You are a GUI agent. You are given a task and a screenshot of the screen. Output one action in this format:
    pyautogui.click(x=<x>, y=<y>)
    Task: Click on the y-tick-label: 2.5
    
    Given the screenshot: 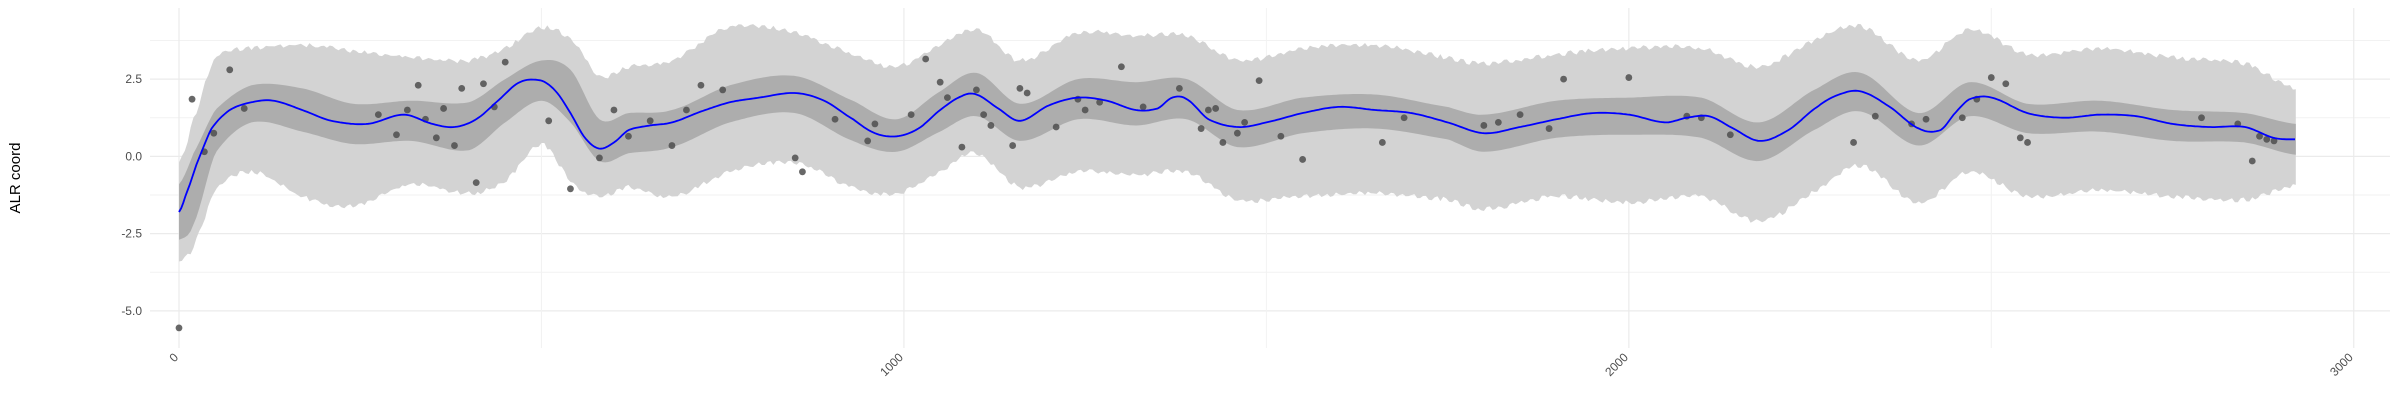 What is the action you would take?
    pyautogui.click(x=133, y=79)
    